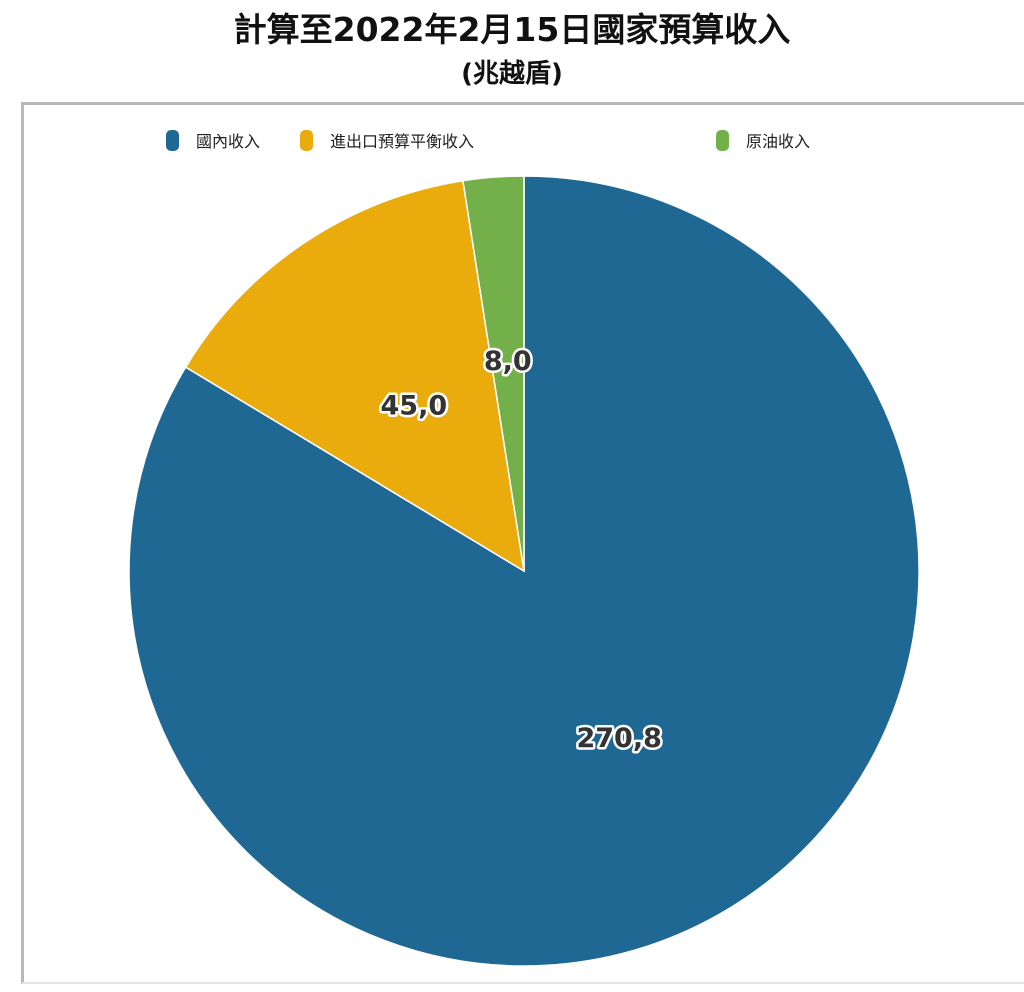 The width and height of the screenshot is (1024, 992). I want to click on chart-frame-top, so click(523, 103).